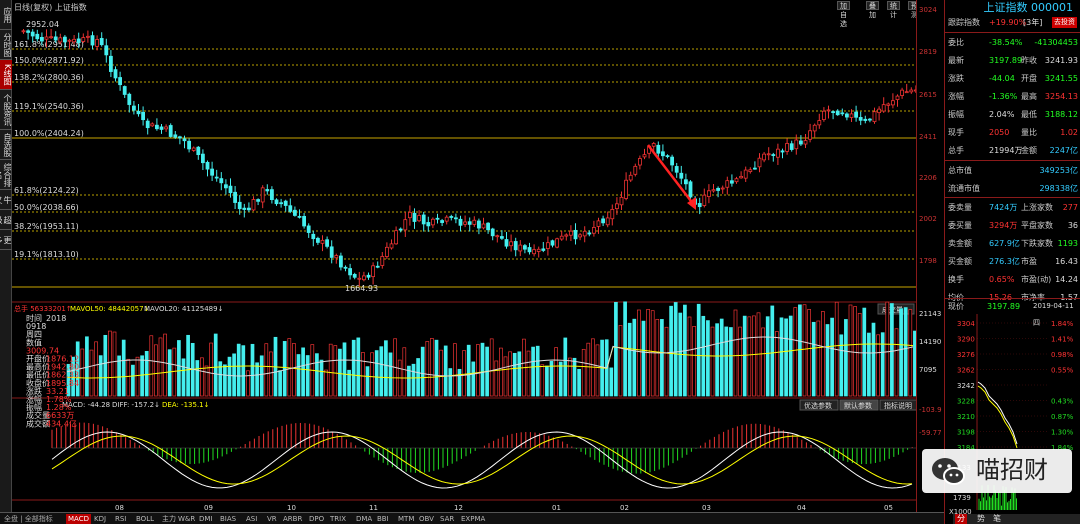 This screenshot has height=524, width=1080. What do you see at coordinates (56, 318) in the screenshot?
I see `overlay-value: 2018` at bounding box center [56, 318].